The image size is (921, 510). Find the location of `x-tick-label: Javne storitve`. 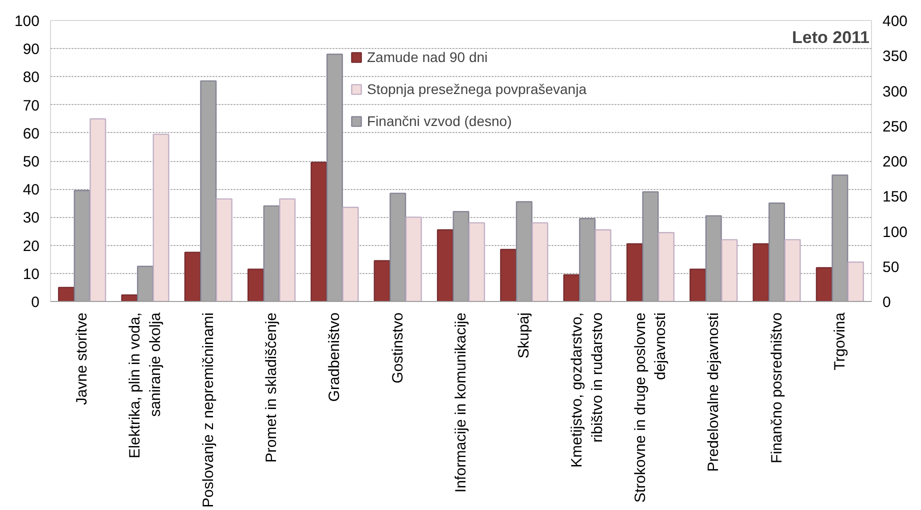

x-tick-label: Javne storitve is located at coordinates (82, 359).